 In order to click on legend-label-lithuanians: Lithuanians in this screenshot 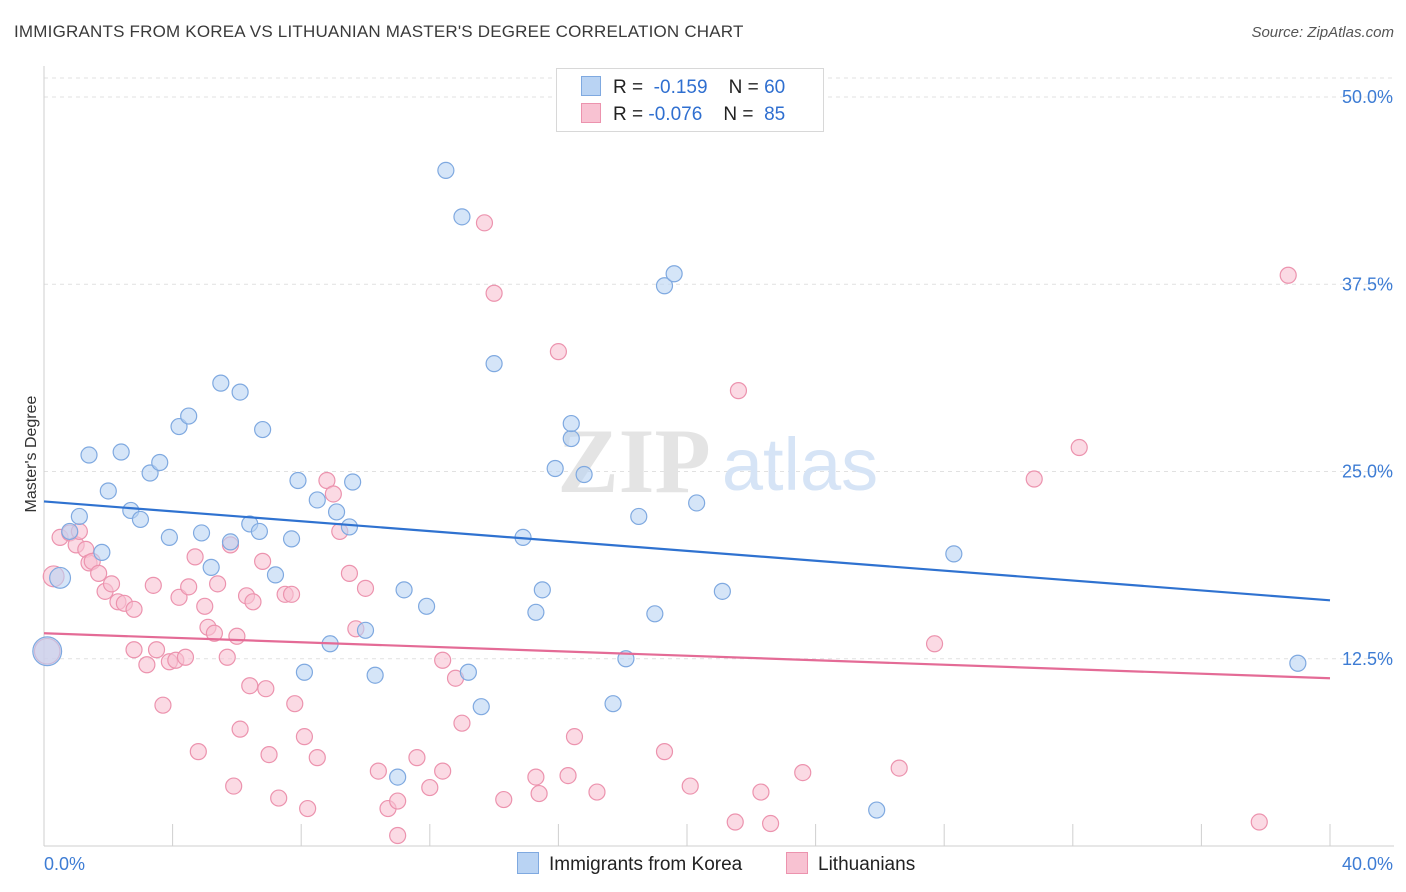, I will do `click(867, 864)`.